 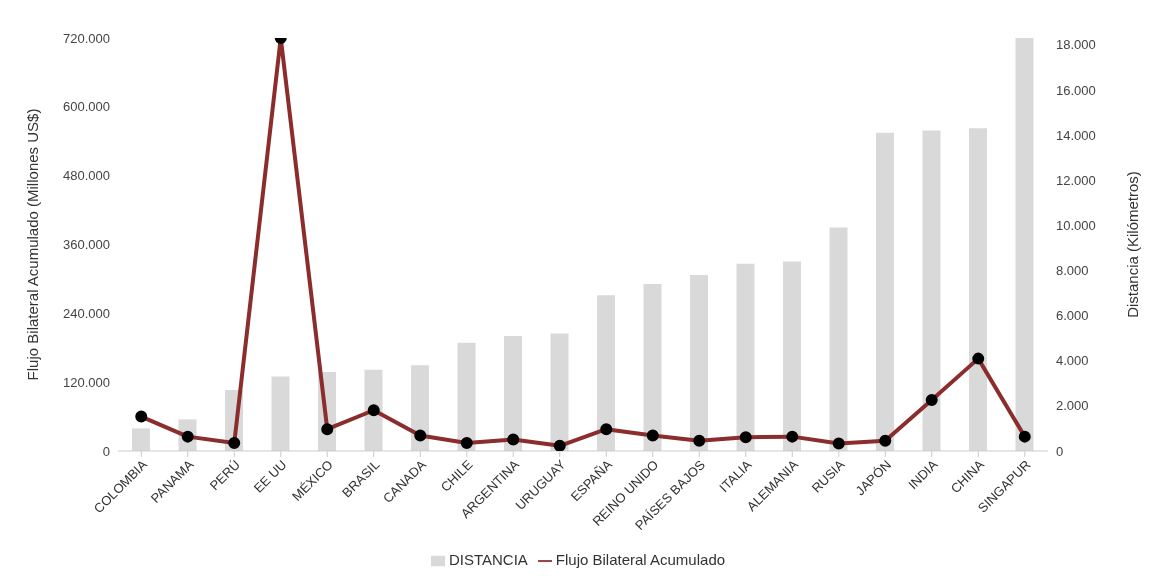 I want to click on legend-label: Flujo Bilateral Acumulado, so click(x=640, y=559).